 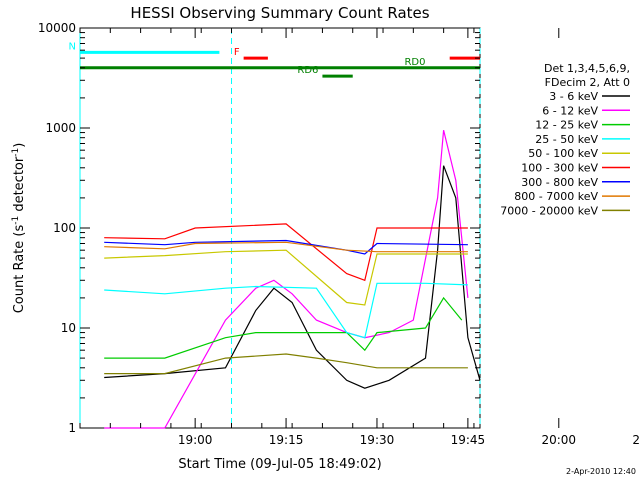 What do you see at coordinates (195, 440) in the screenshot?
I see `x-tick-label: 19:00` at bounding box center [195, 440].